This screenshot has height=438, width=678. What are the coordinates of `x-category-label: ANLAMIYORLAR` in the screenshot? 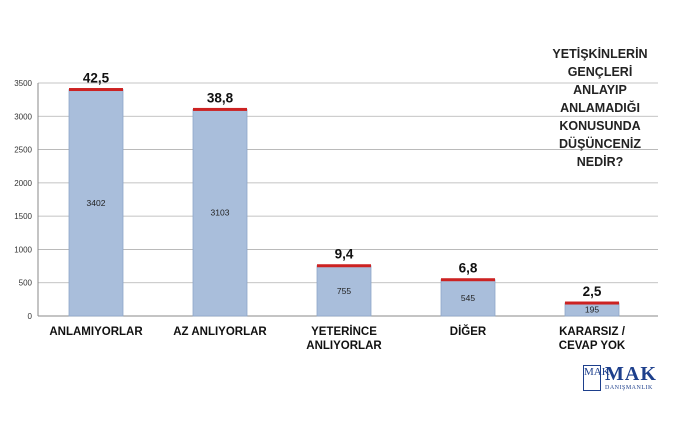 It's located at (96, 332).